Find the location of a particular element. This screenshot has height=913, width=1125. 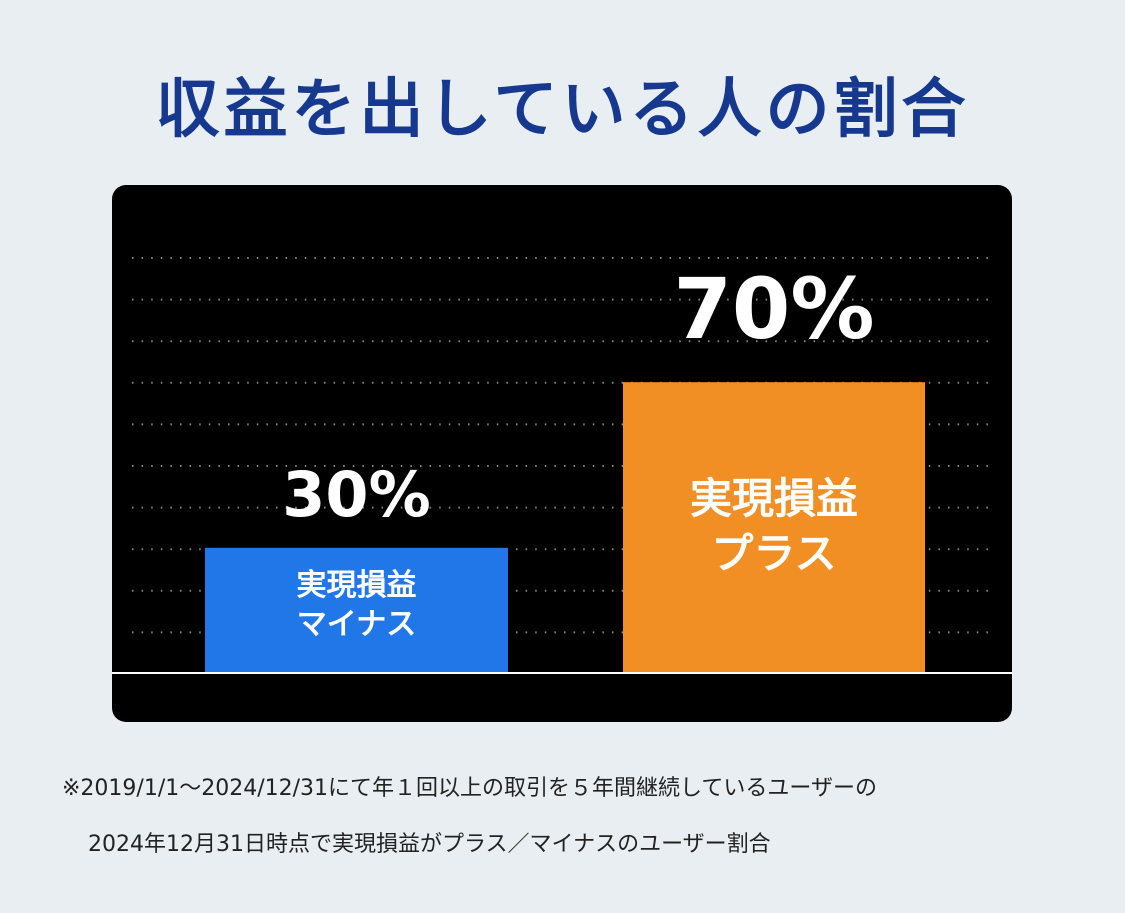

footnote: 2024年12月31日時点で実現損益がプラス／マイナスのユーザー割合 is located at coordinates (429, 844).